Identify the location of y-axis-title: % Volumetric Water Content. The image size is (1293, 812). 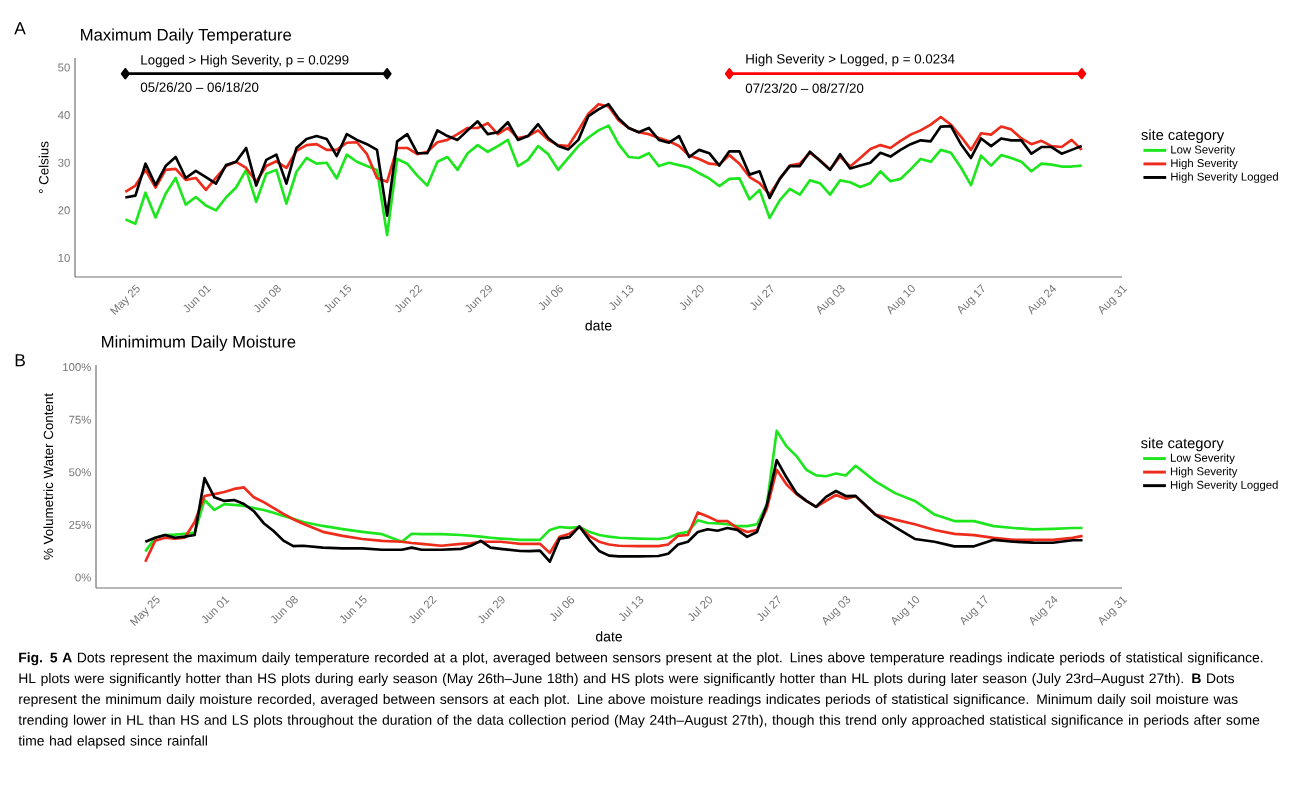
(48, 476).